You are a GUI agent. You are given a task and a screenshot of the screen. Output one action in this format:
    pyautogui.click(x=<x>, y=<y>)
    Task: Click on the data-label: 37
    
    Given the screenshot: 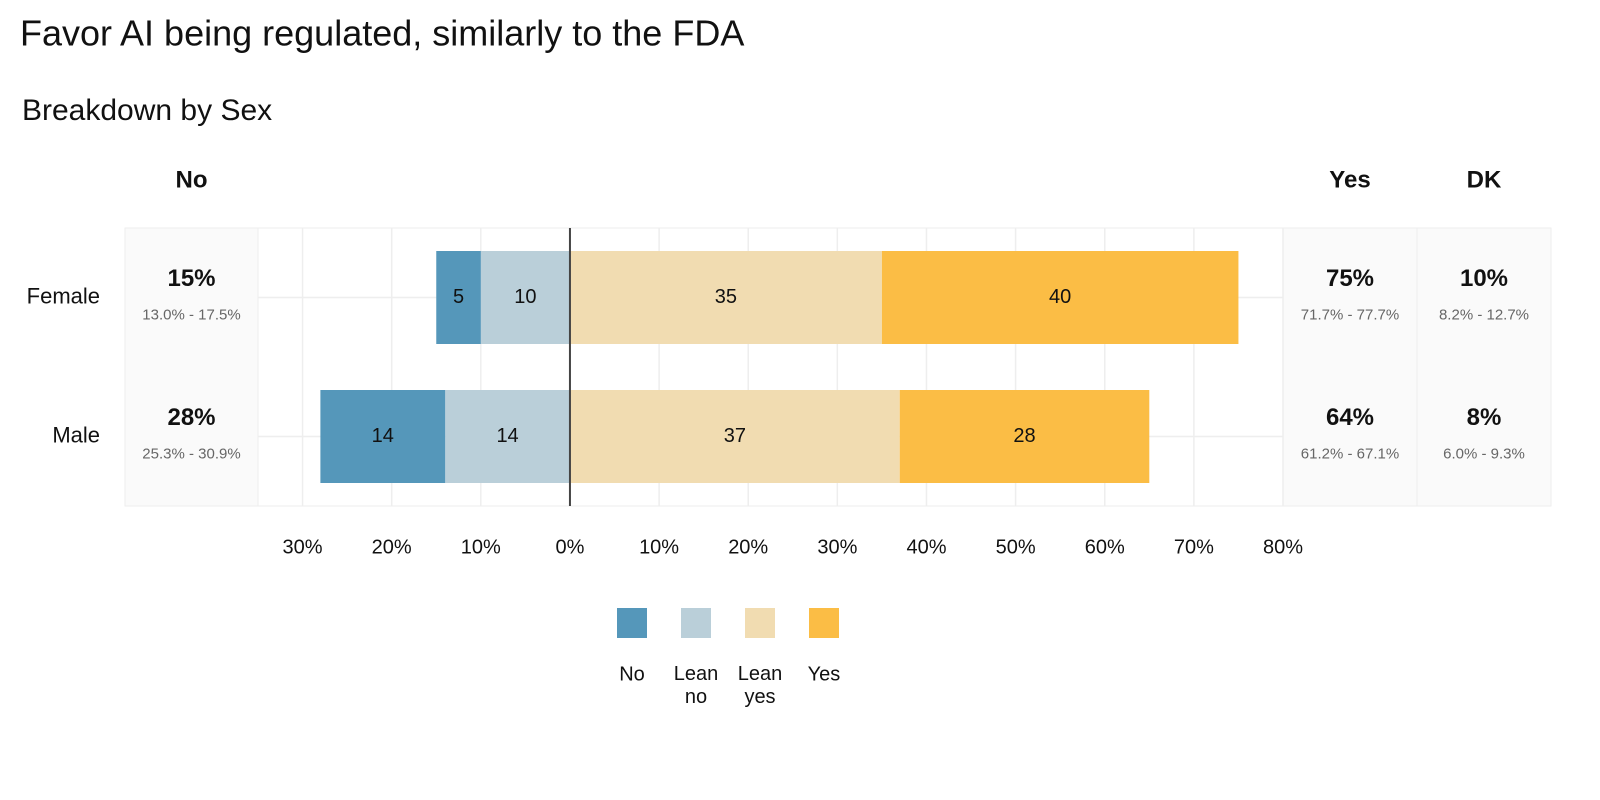 What is the action you would take?
    pyautogui.click(x=735, y=436)
    